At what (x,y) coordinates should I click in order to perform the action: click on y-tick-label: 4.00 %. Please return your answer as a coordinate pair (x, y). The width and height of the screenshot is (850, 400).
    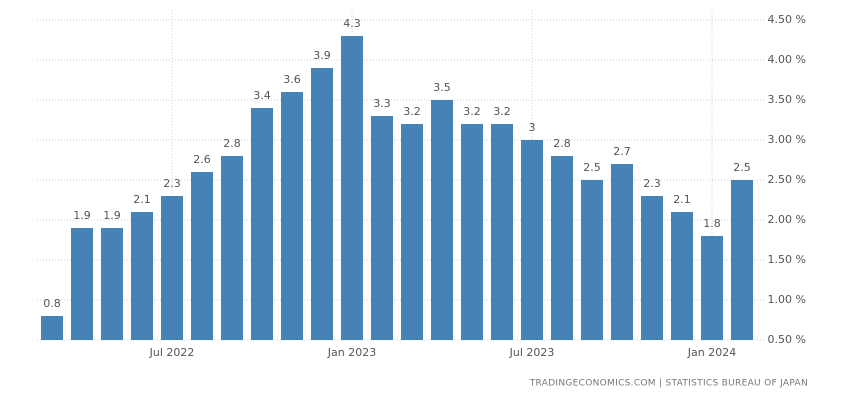
    Looking at the image, I should click on (787, 59).